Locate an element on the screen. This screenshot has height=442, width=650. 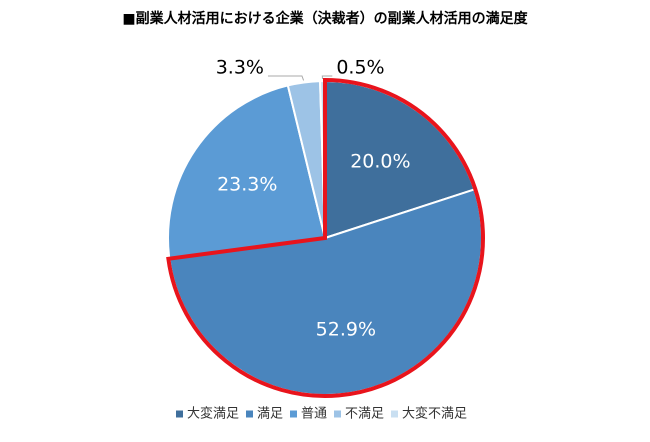
legend-label: 不満足 is located at coordinates (364, 414).